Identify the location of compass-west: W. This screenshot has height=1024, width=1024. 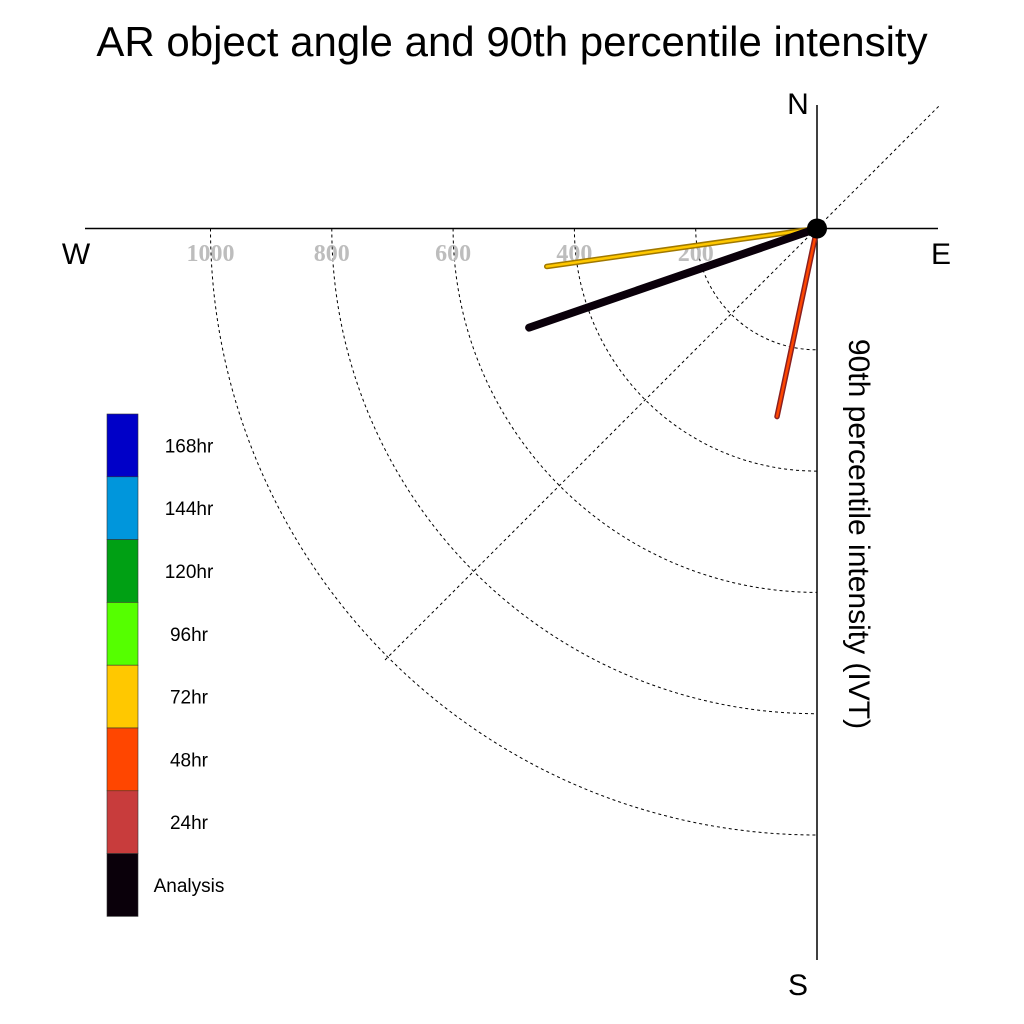
(76, 254).